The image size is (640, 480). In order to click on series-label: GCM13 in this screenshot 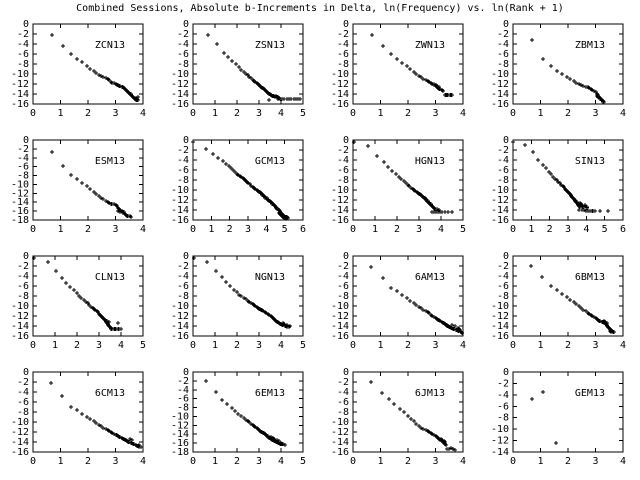, I will do `click(270, 161)`.